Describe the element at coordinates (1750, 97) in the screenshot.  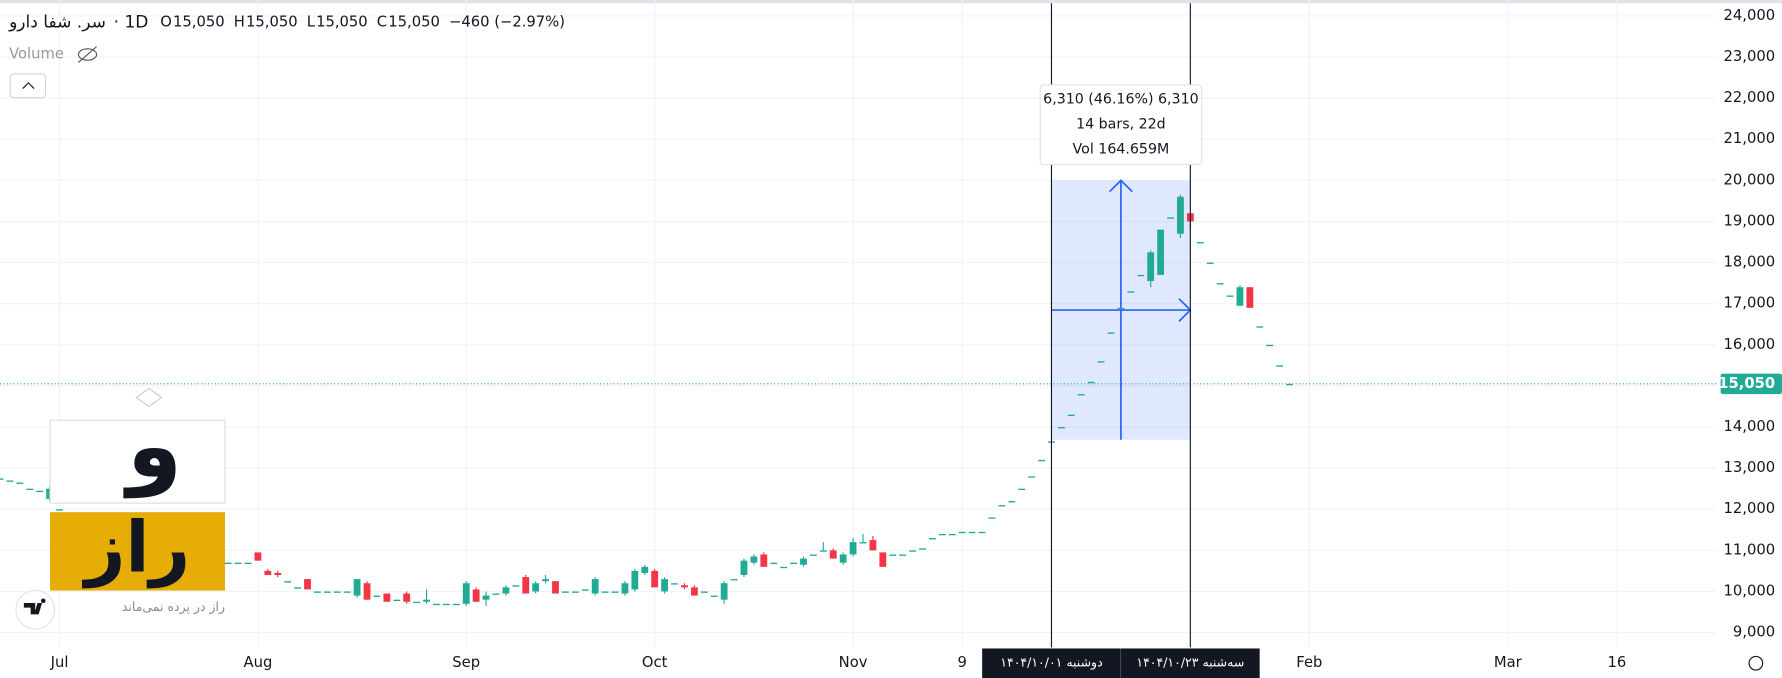
I see `y-tick-label: 22,000` at that location.